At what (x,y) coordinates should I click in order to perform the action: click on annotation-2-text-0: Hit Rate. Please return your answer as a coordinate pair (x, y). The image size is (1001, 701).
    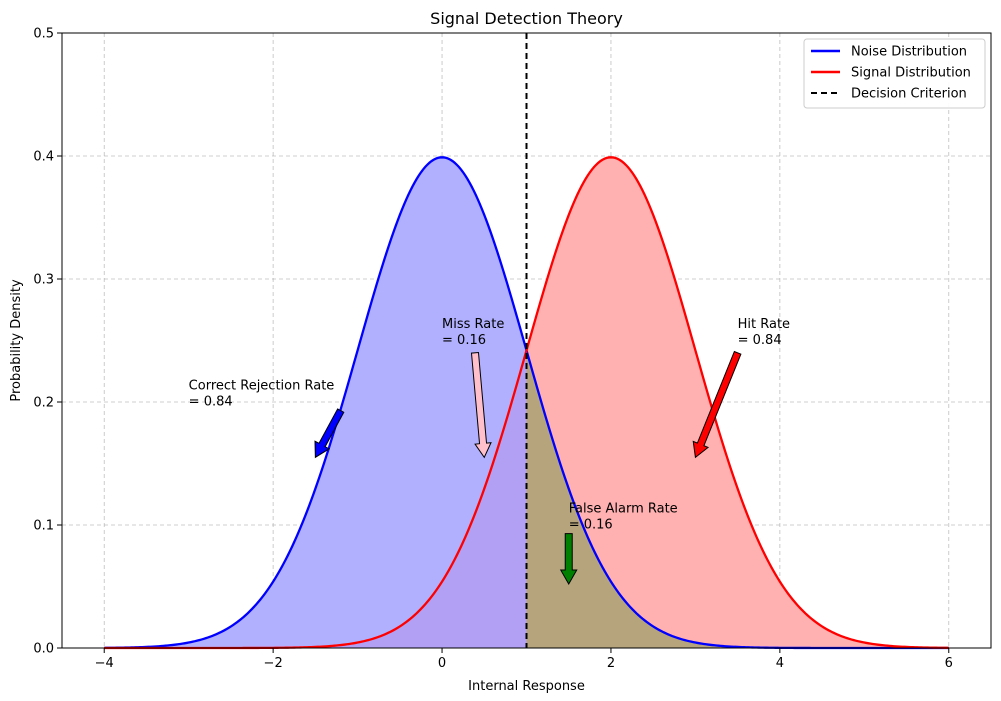
    Looking at the image, I should click on (764, 324).